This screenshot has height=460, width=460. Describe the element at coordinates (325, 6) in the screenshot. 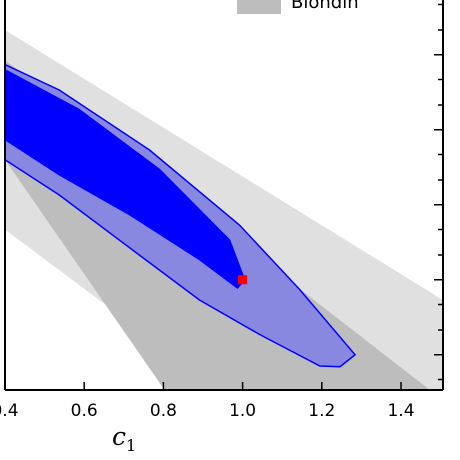

I see `legend-label: Blondin` at that location.